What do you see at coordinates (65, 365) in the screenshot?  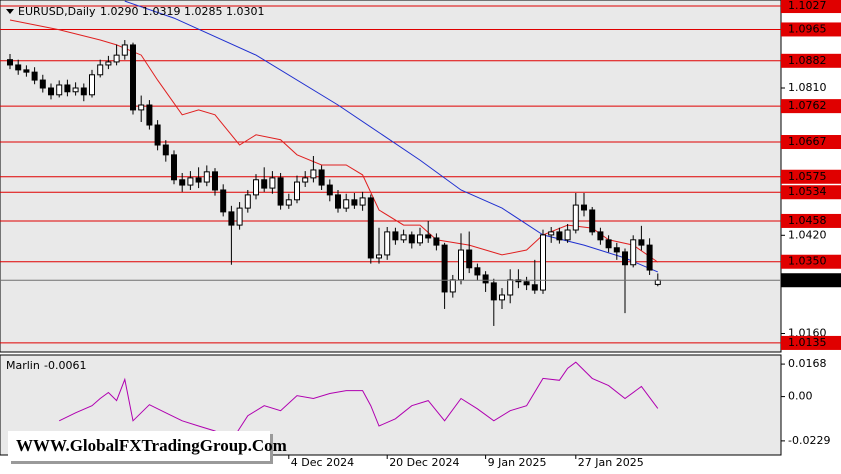 I see `indicator-value: -0.0061` at bounding box center [65, 365].